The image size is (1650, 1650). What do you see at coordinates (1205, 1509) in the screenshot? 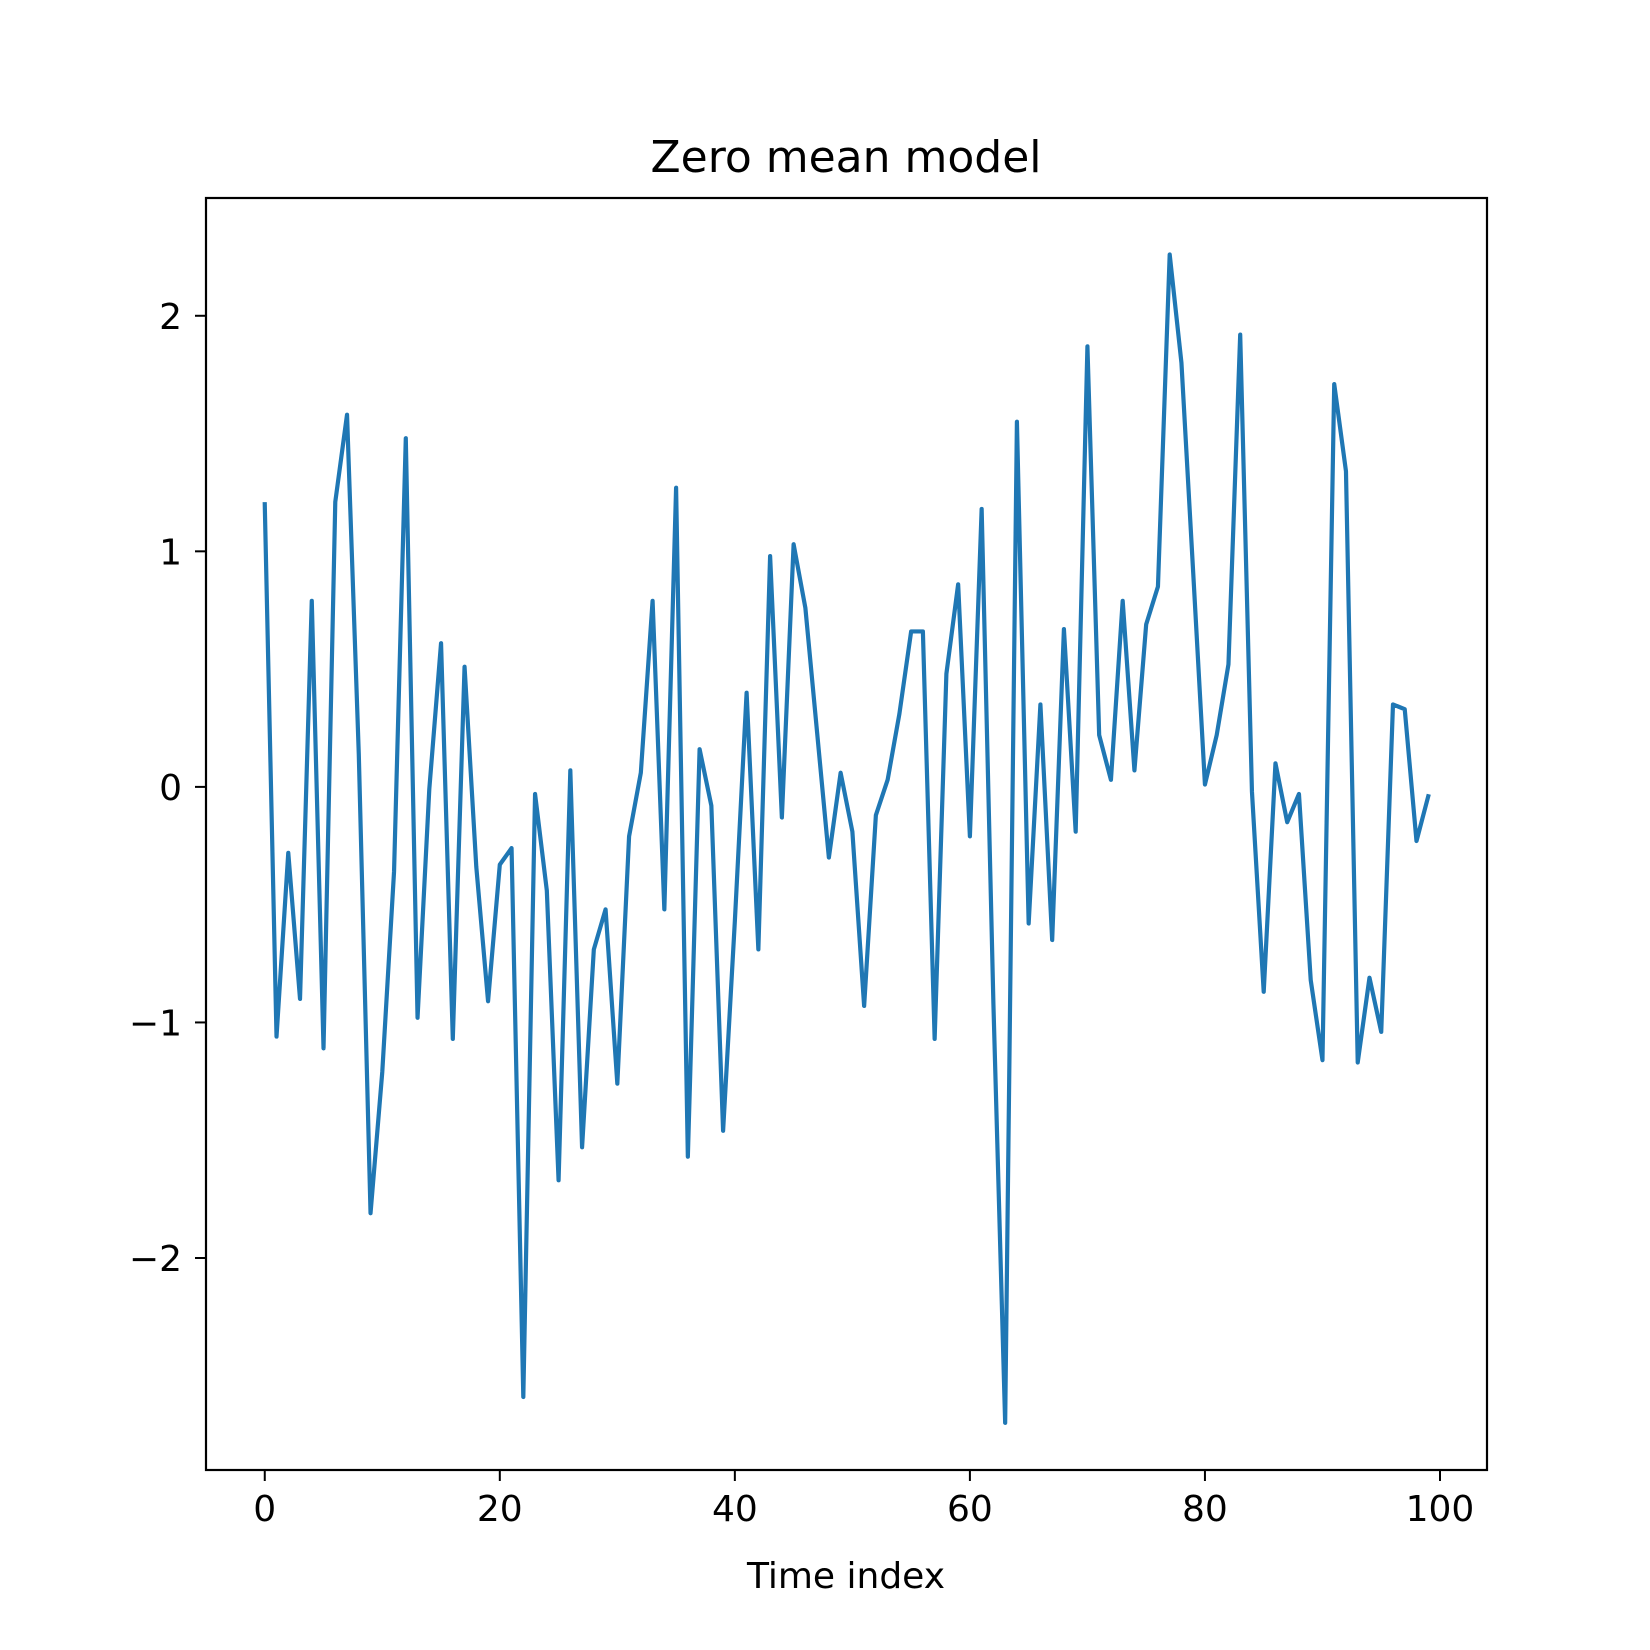
I see `x-tick-label: 80` at bounding box center [1205, 1509].